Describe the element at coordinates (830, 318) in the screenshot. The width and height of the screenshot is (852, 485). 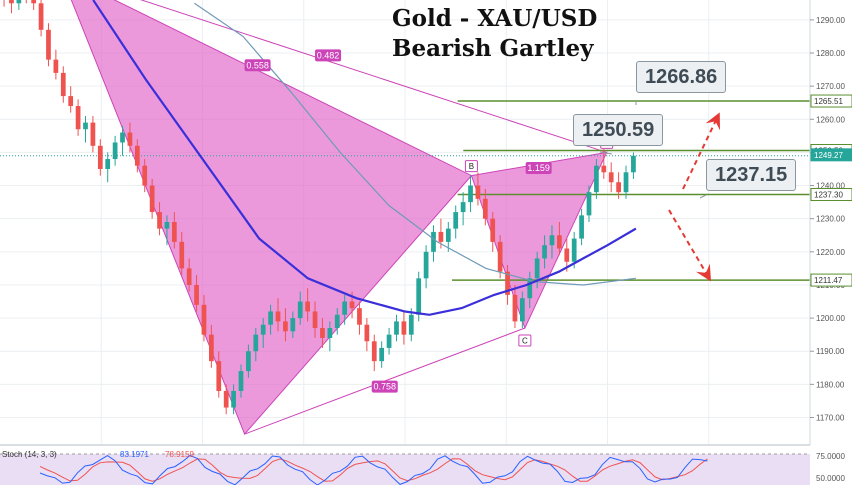
I see `axis-tick-label: 1200.00` at that location.